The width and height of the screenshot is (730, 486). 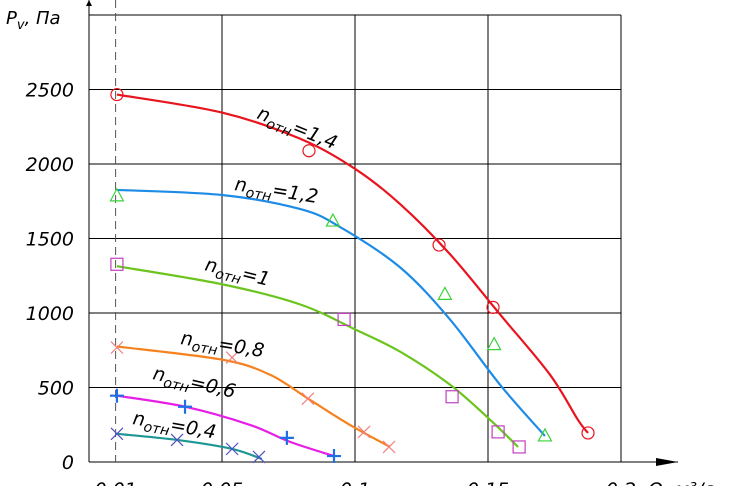 What do you see at coordinates (241, 347) in the screenshot?
I see `label-value: =0,8` at bounding box center [241, 347].